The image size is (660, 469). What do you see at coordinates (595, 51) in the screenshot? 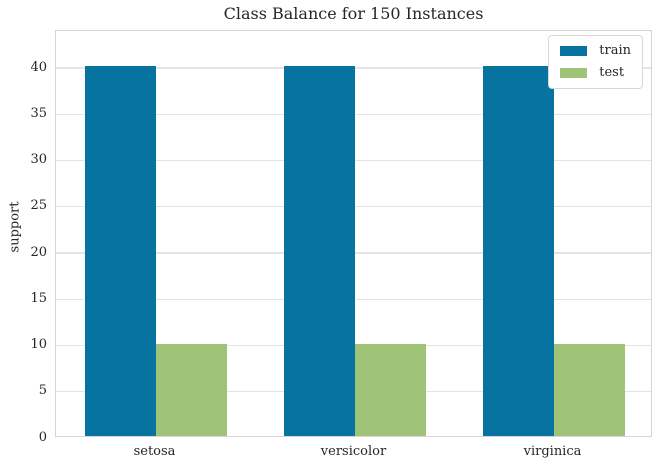
I see `legend-item-train: train` at bounding box center [595, 51].